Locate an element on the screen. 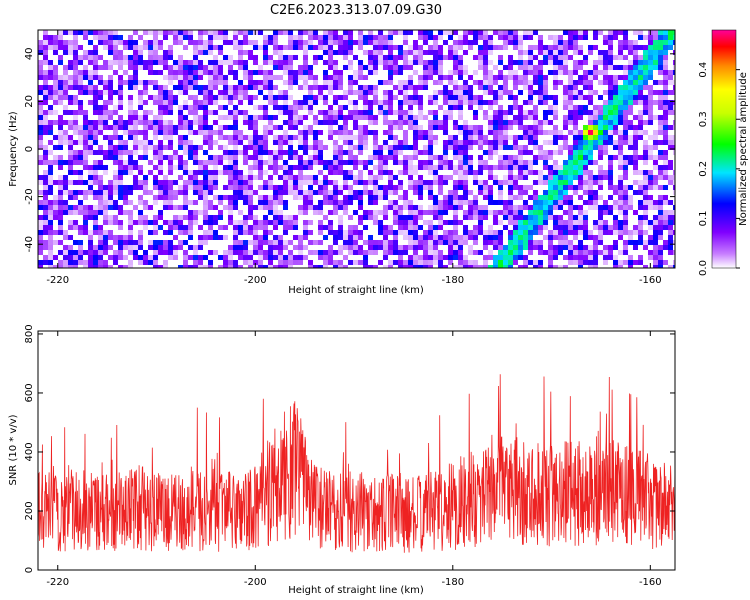 The image size is (750, 600). y-tick-label: 600 is located at coordinates (29, 392).